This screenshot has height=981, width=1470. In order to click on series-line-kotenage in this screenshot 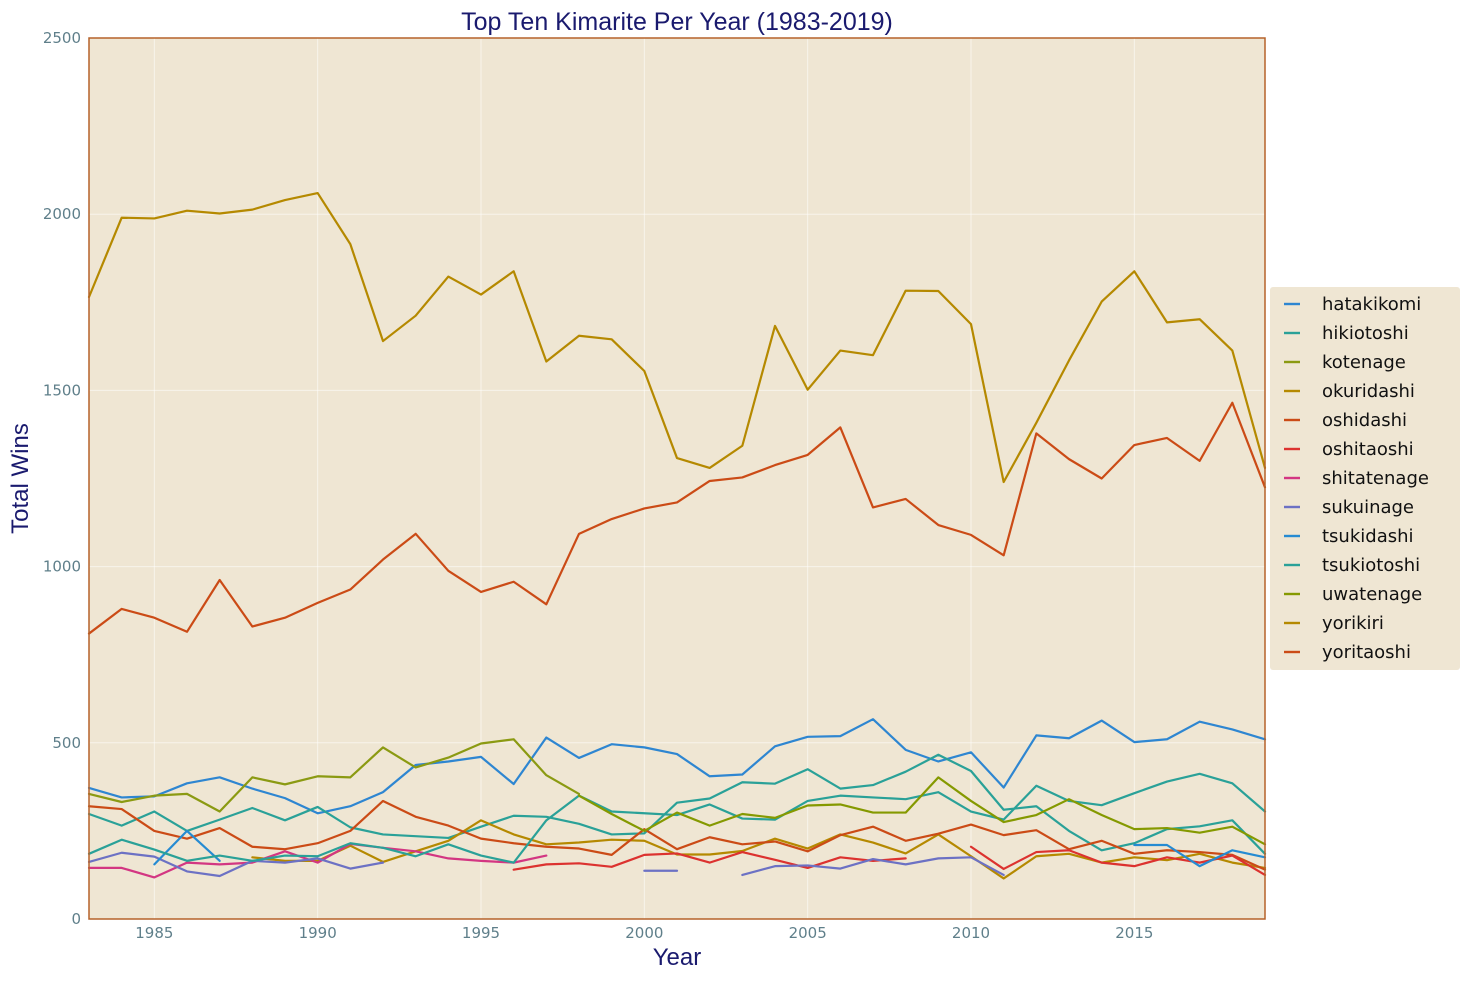, I will do `click(334, 775)`.